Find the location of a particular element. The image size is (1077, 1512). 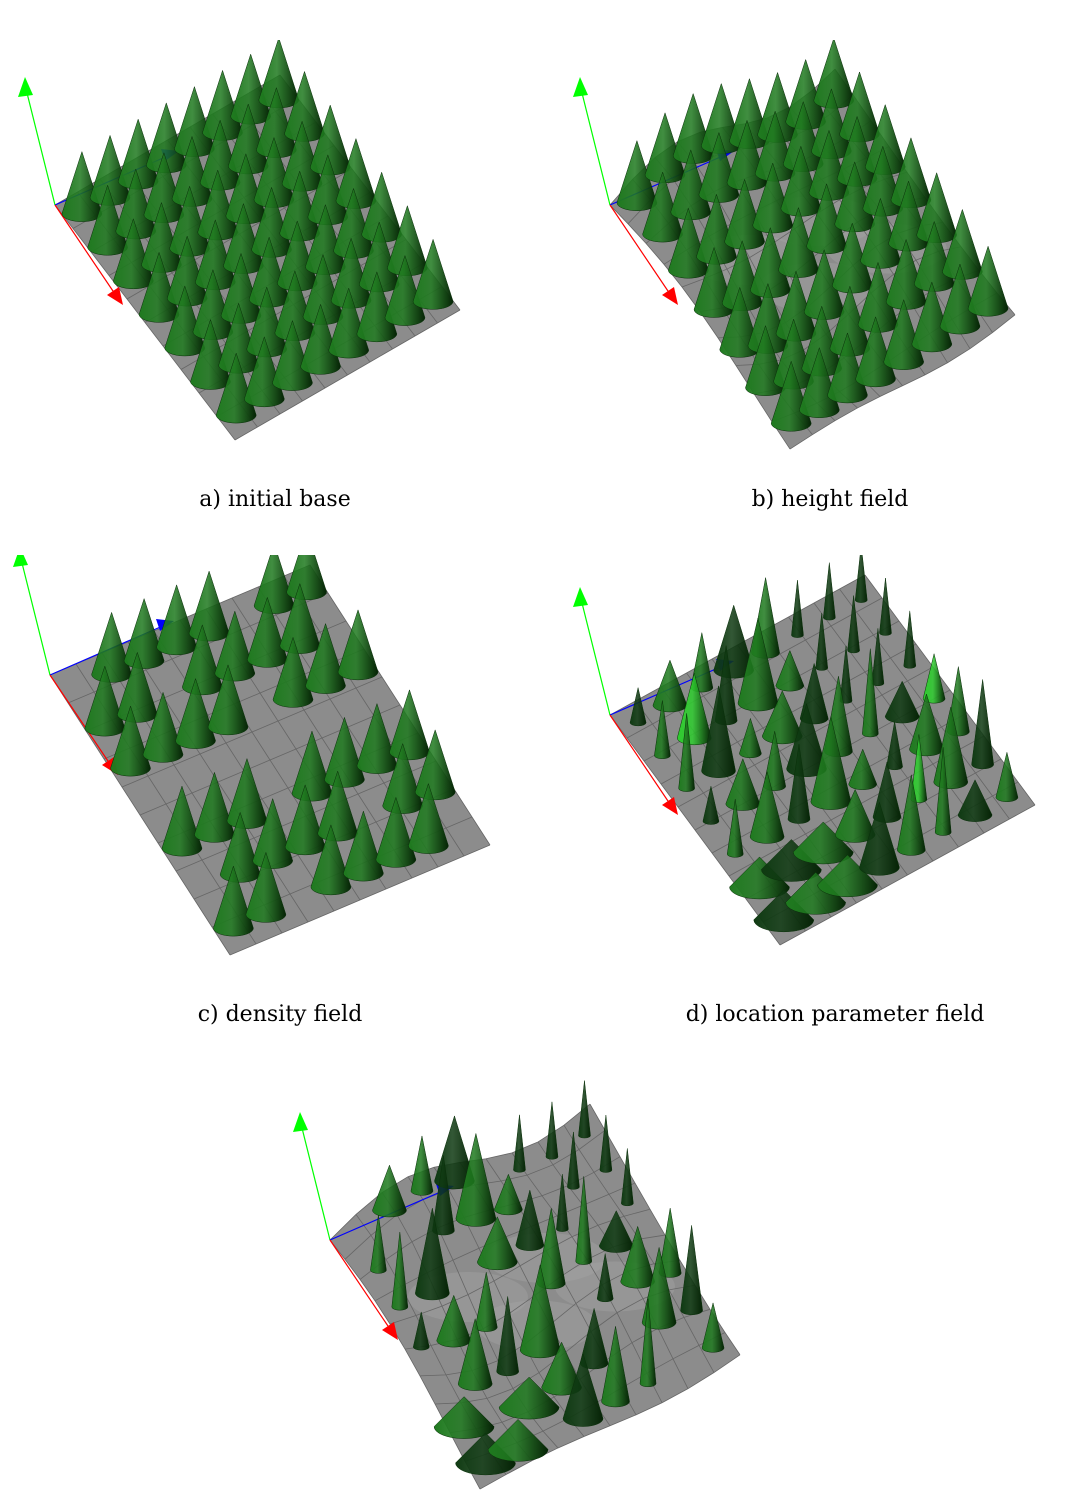

caption-d: d) location parameter field is located at coordinates (835, 1014).